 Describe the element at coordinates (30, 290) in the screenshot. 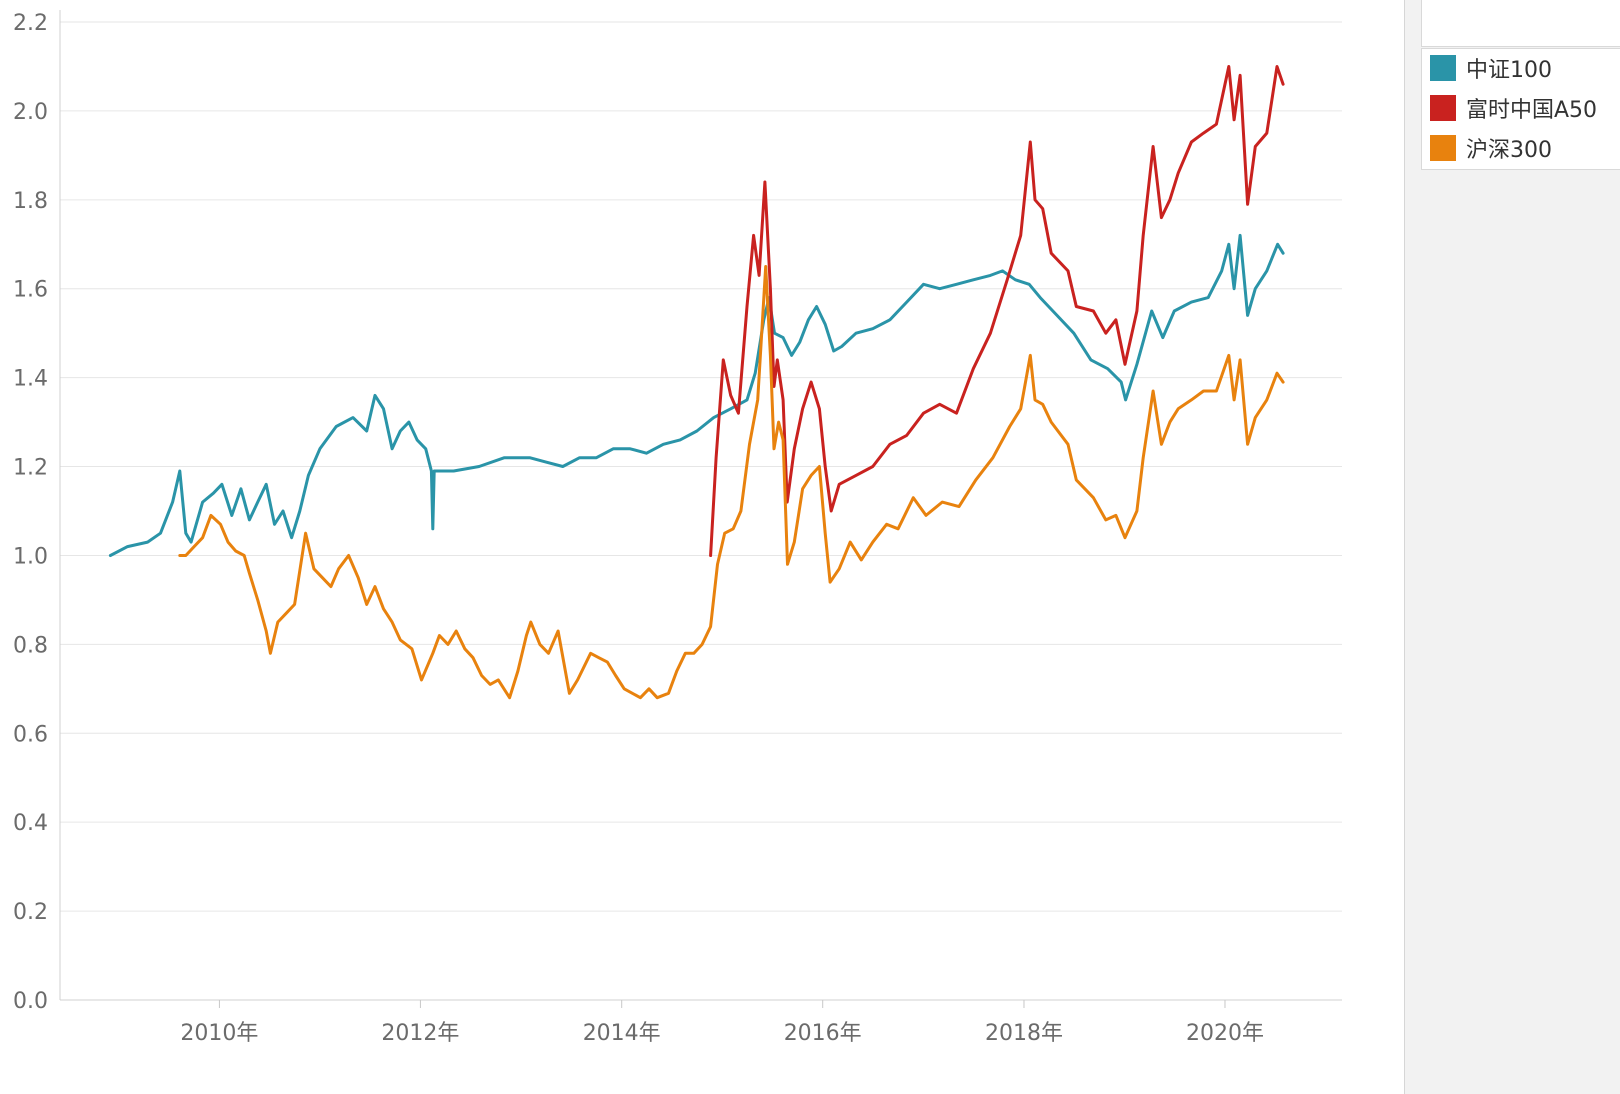

I see `y-tick-label: 1.6` at that location.